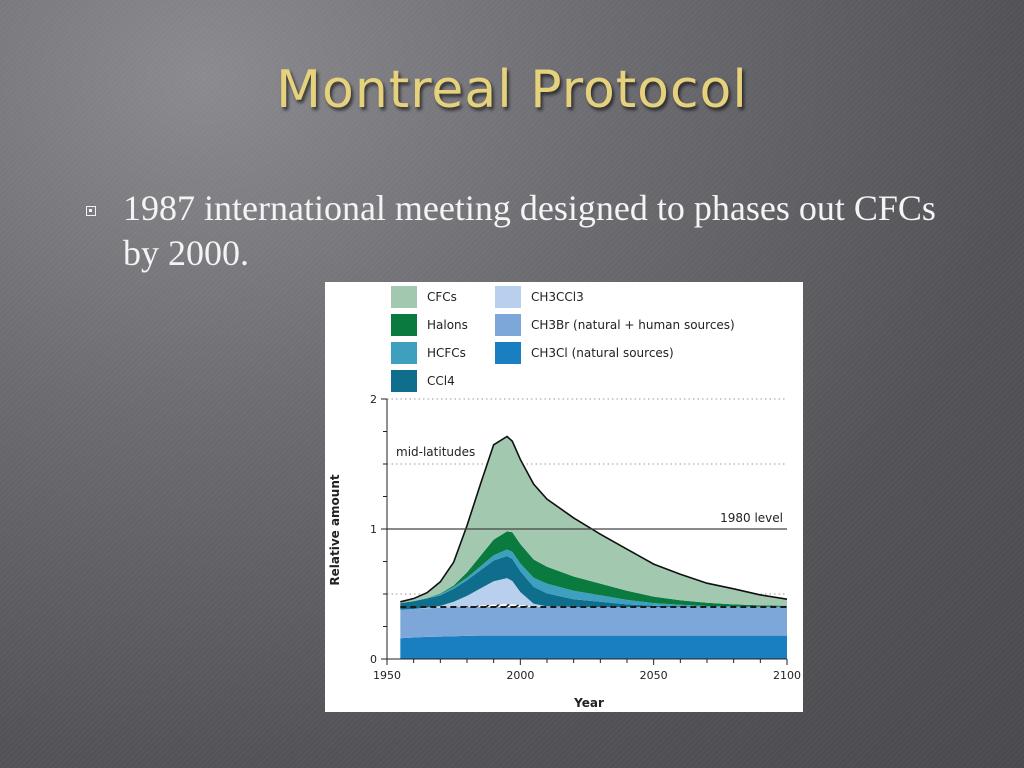  What do you see at coordinates (593, 594) in the screenshot?
I see `area-ch3ccl3` at bounding box center [593, 594].